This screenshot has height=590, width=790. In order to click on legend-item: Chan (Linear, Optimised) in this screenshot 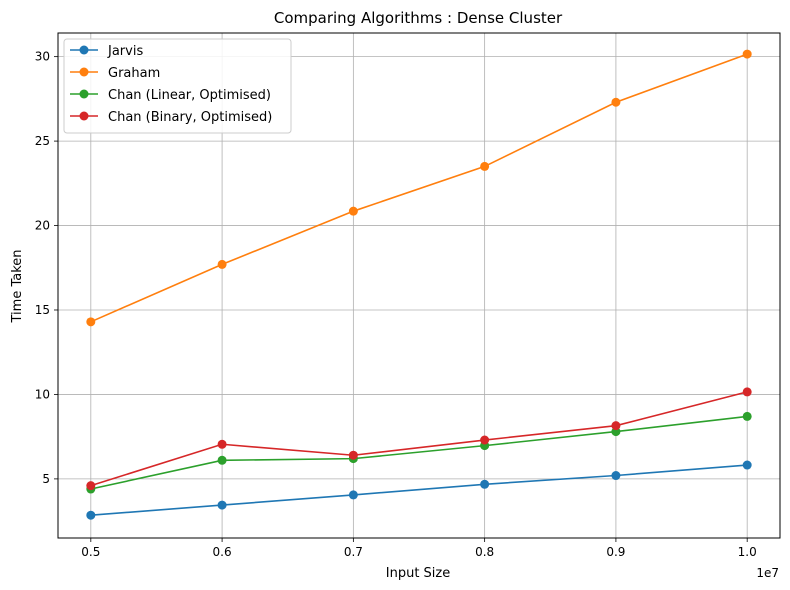, I will do `click(170, 95)`.